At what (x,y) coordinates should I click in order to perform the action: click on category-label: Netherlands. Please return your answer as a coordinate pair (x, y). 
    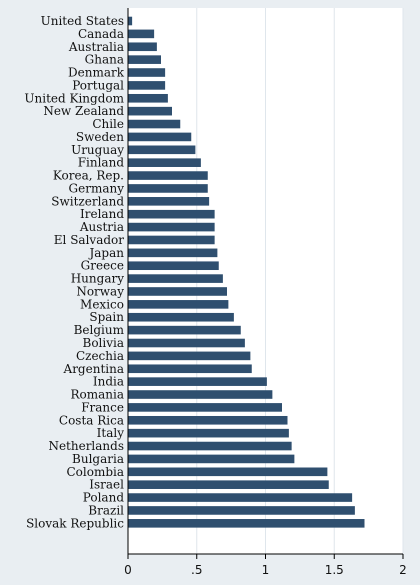
    Looking at the image, I should click on (86, 446).